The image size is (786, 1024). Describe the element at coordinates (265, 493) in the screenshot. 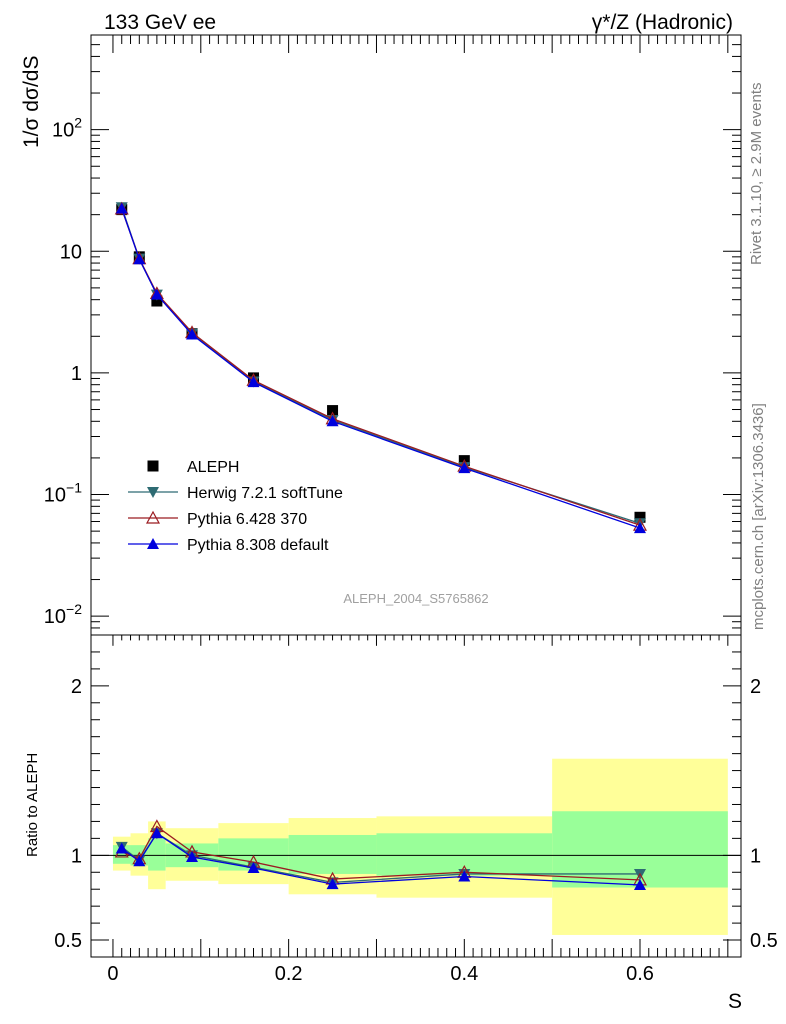

I see `legend-label: Herwig 7.2.1 softTune` at that location.